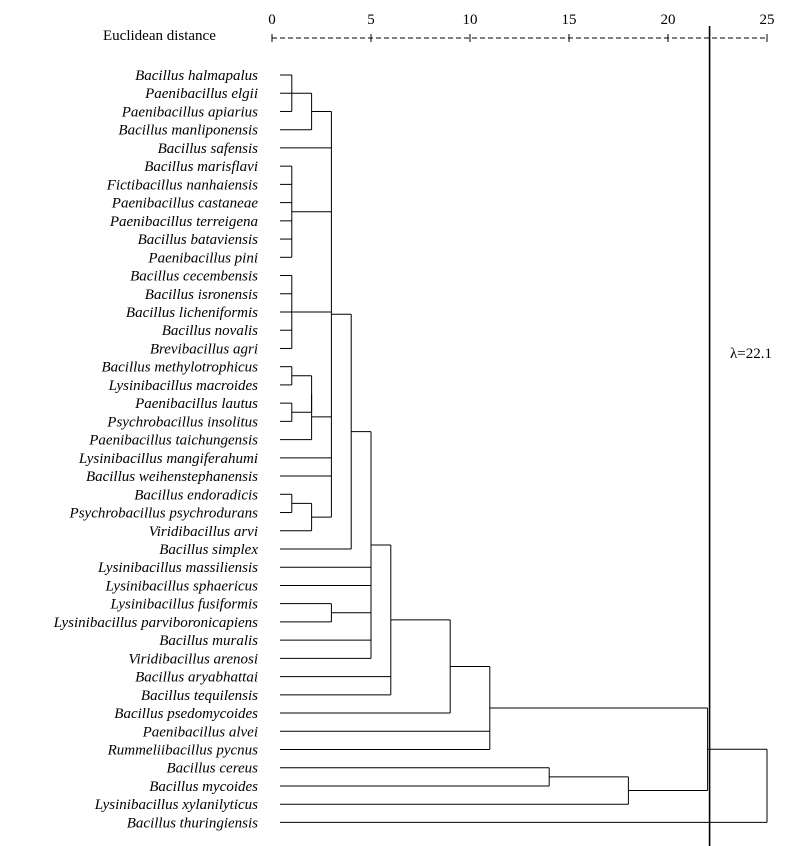 This screenshot has height=846, width=800. What do you see at coordinates (192, 823) in the screenshot?
I see `leaf-label: Bacillus thuringiensis` at bounding box center [192, 823].